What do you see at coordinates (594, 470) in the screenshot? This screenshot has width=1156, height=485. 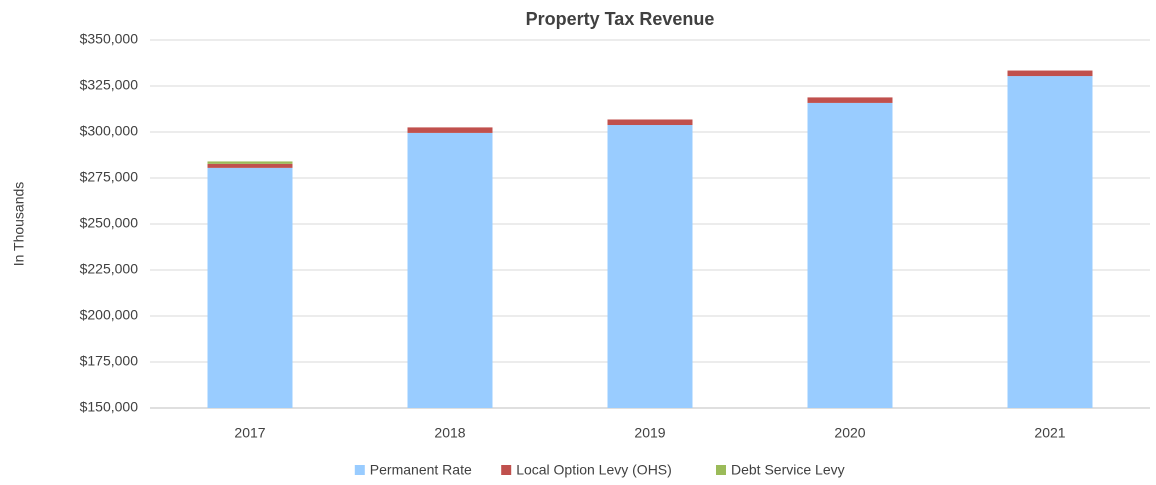 I see `legend-label: Local Option Levy (OHS)` at bounding box center [594, 470].